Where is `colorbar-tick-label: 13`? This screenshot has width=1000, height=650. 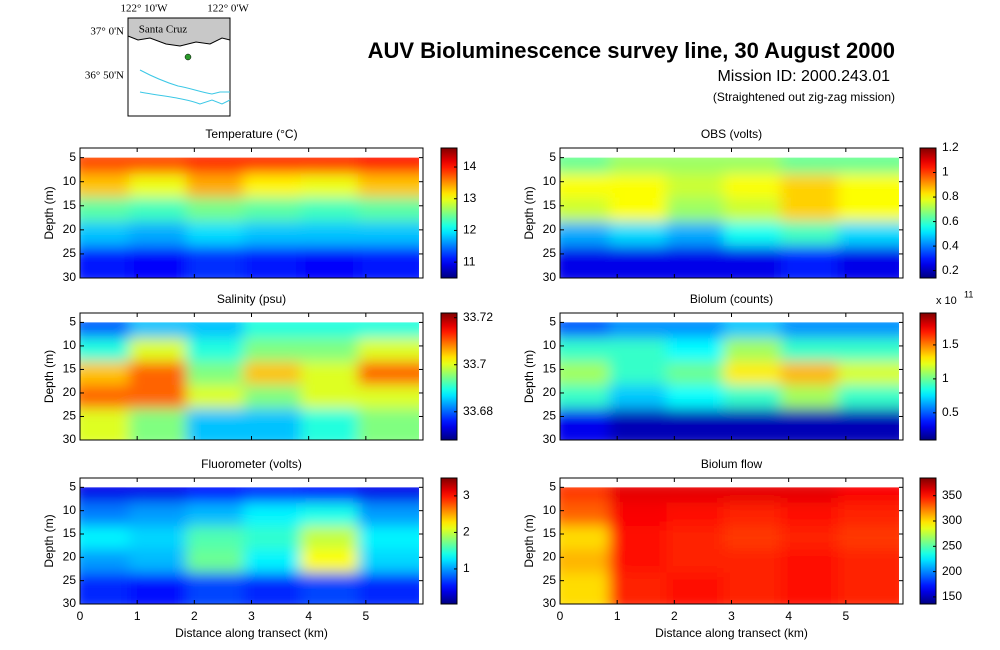
colorbar-tick-label: 13 is located at coordinates (470, 198).